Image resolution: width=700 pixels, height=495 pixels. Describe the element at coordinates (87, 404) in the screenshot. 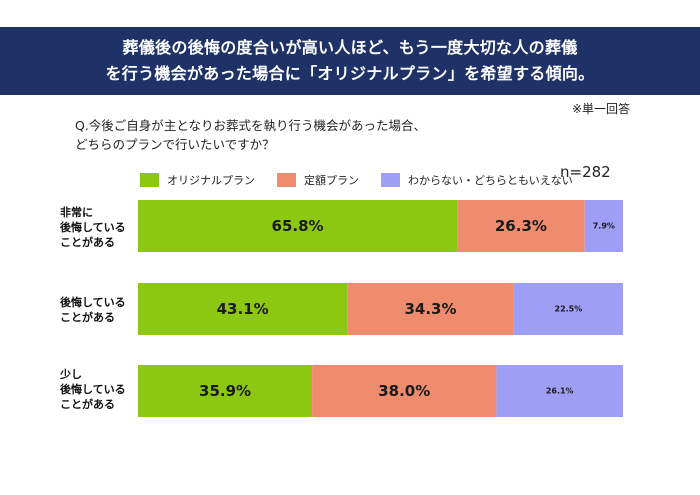

I see `row-label-3-line-3: ことがある` at that location.